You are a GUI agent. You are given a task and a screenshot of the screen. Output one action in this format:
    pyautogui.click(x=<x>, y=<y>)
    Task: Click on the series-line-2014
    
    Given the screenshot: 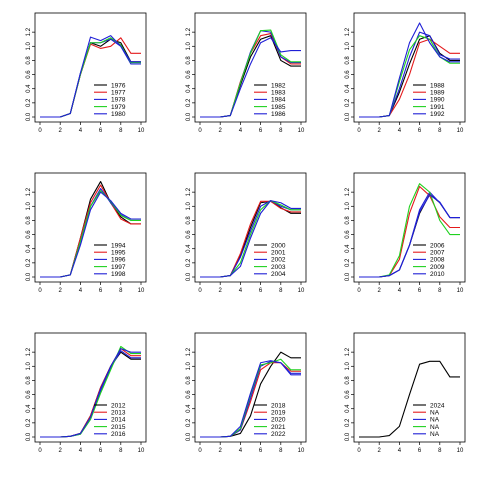 What is the action you would take?
    pyautogui.click(x=90, y=394)
    